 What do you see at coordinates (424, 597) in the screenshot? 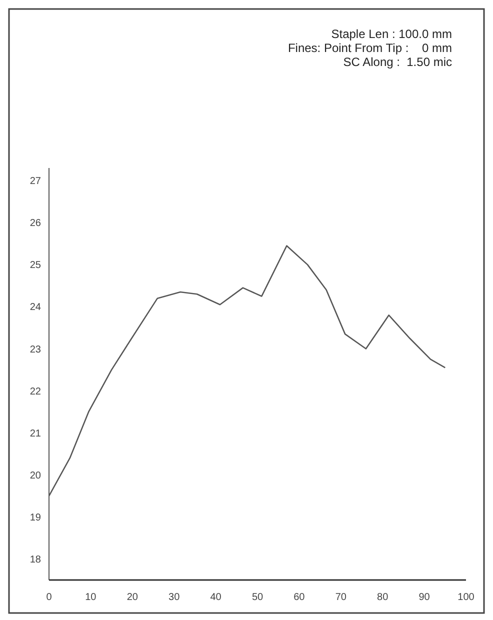
I see `x-tick-label: 90` at bounding box center [424, 597].